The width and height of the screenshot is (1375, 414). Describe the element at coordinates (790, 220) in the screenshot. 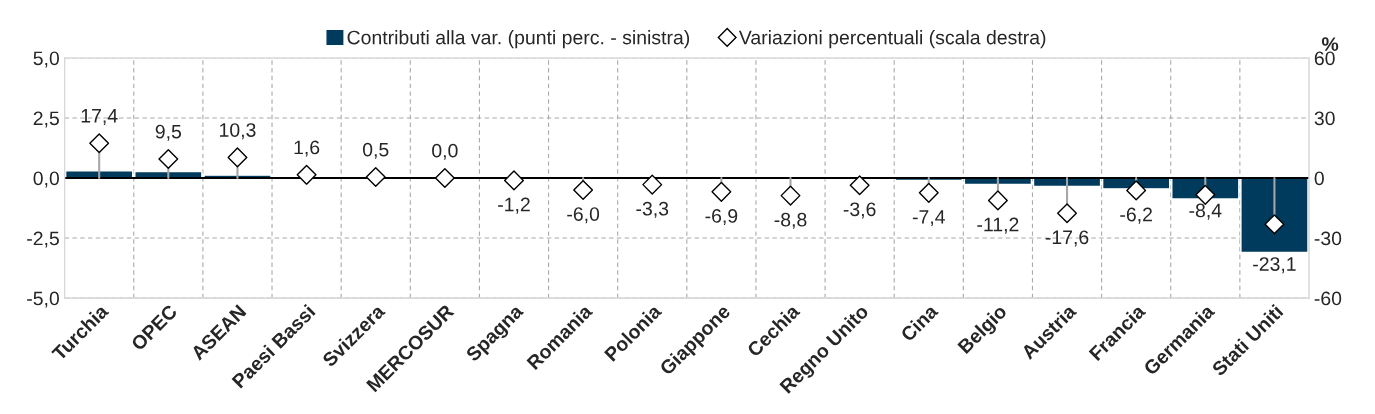

I see `data-label: -8,8` at that location.